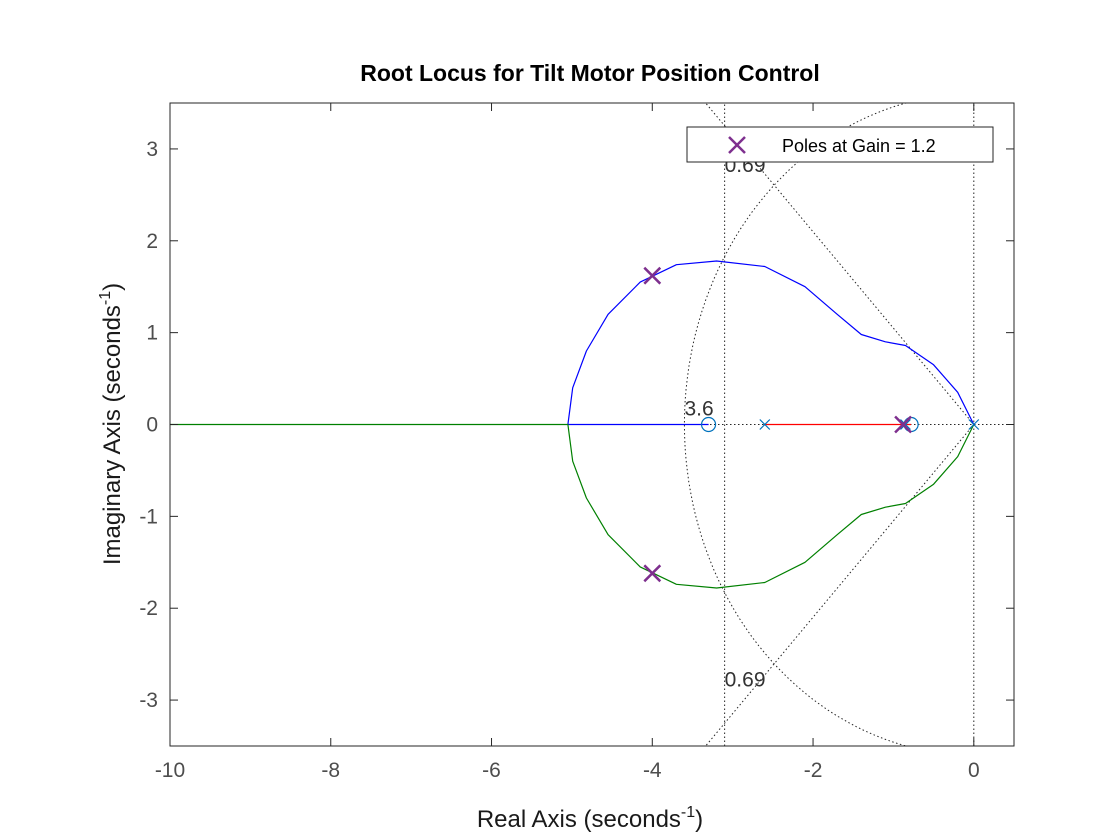 Image resolution: width=1120 pixels, height=840 pixels. Describe the element at coordinates (148, 608) in the screenshot. I see `y-tick-label: -2` at that location.